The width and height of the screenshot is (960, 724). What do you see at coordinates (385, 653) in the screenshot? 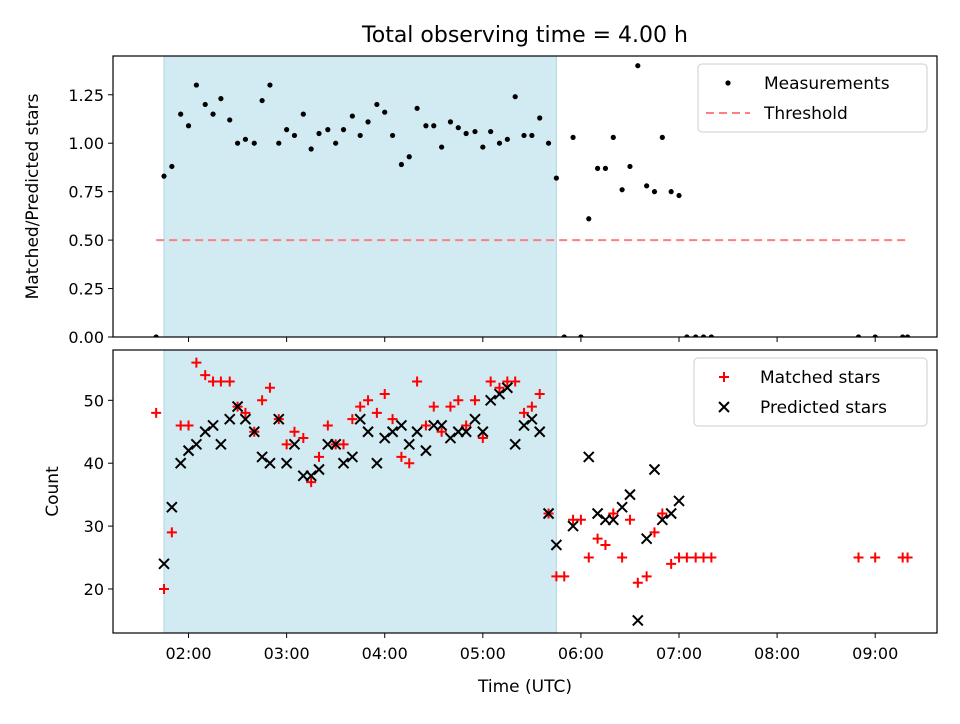
I see `x-tick-label: 04:00` at bounding box center [385, 653].